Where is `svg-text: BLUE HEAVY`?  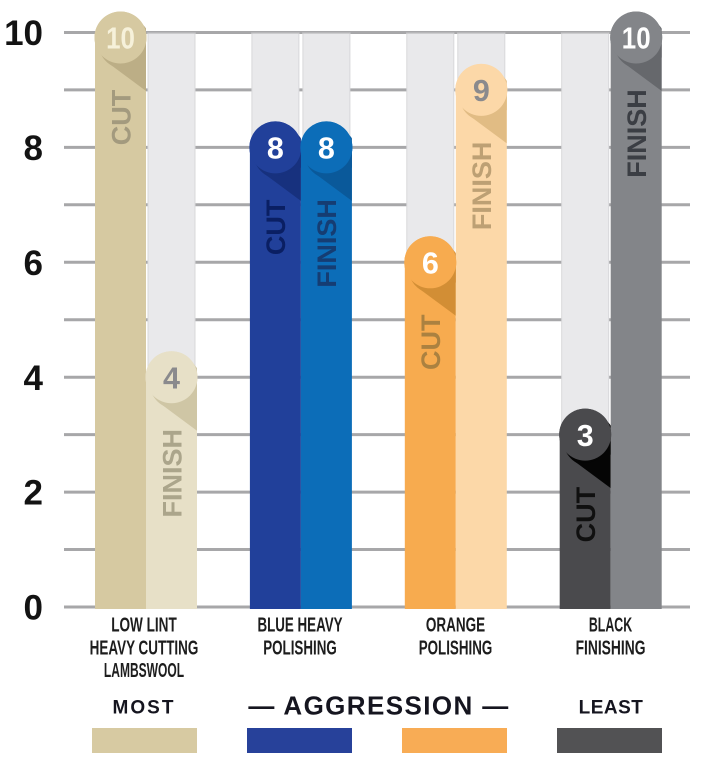
svg-text: BLUE HEAVY is located at coordinates (299, 625).